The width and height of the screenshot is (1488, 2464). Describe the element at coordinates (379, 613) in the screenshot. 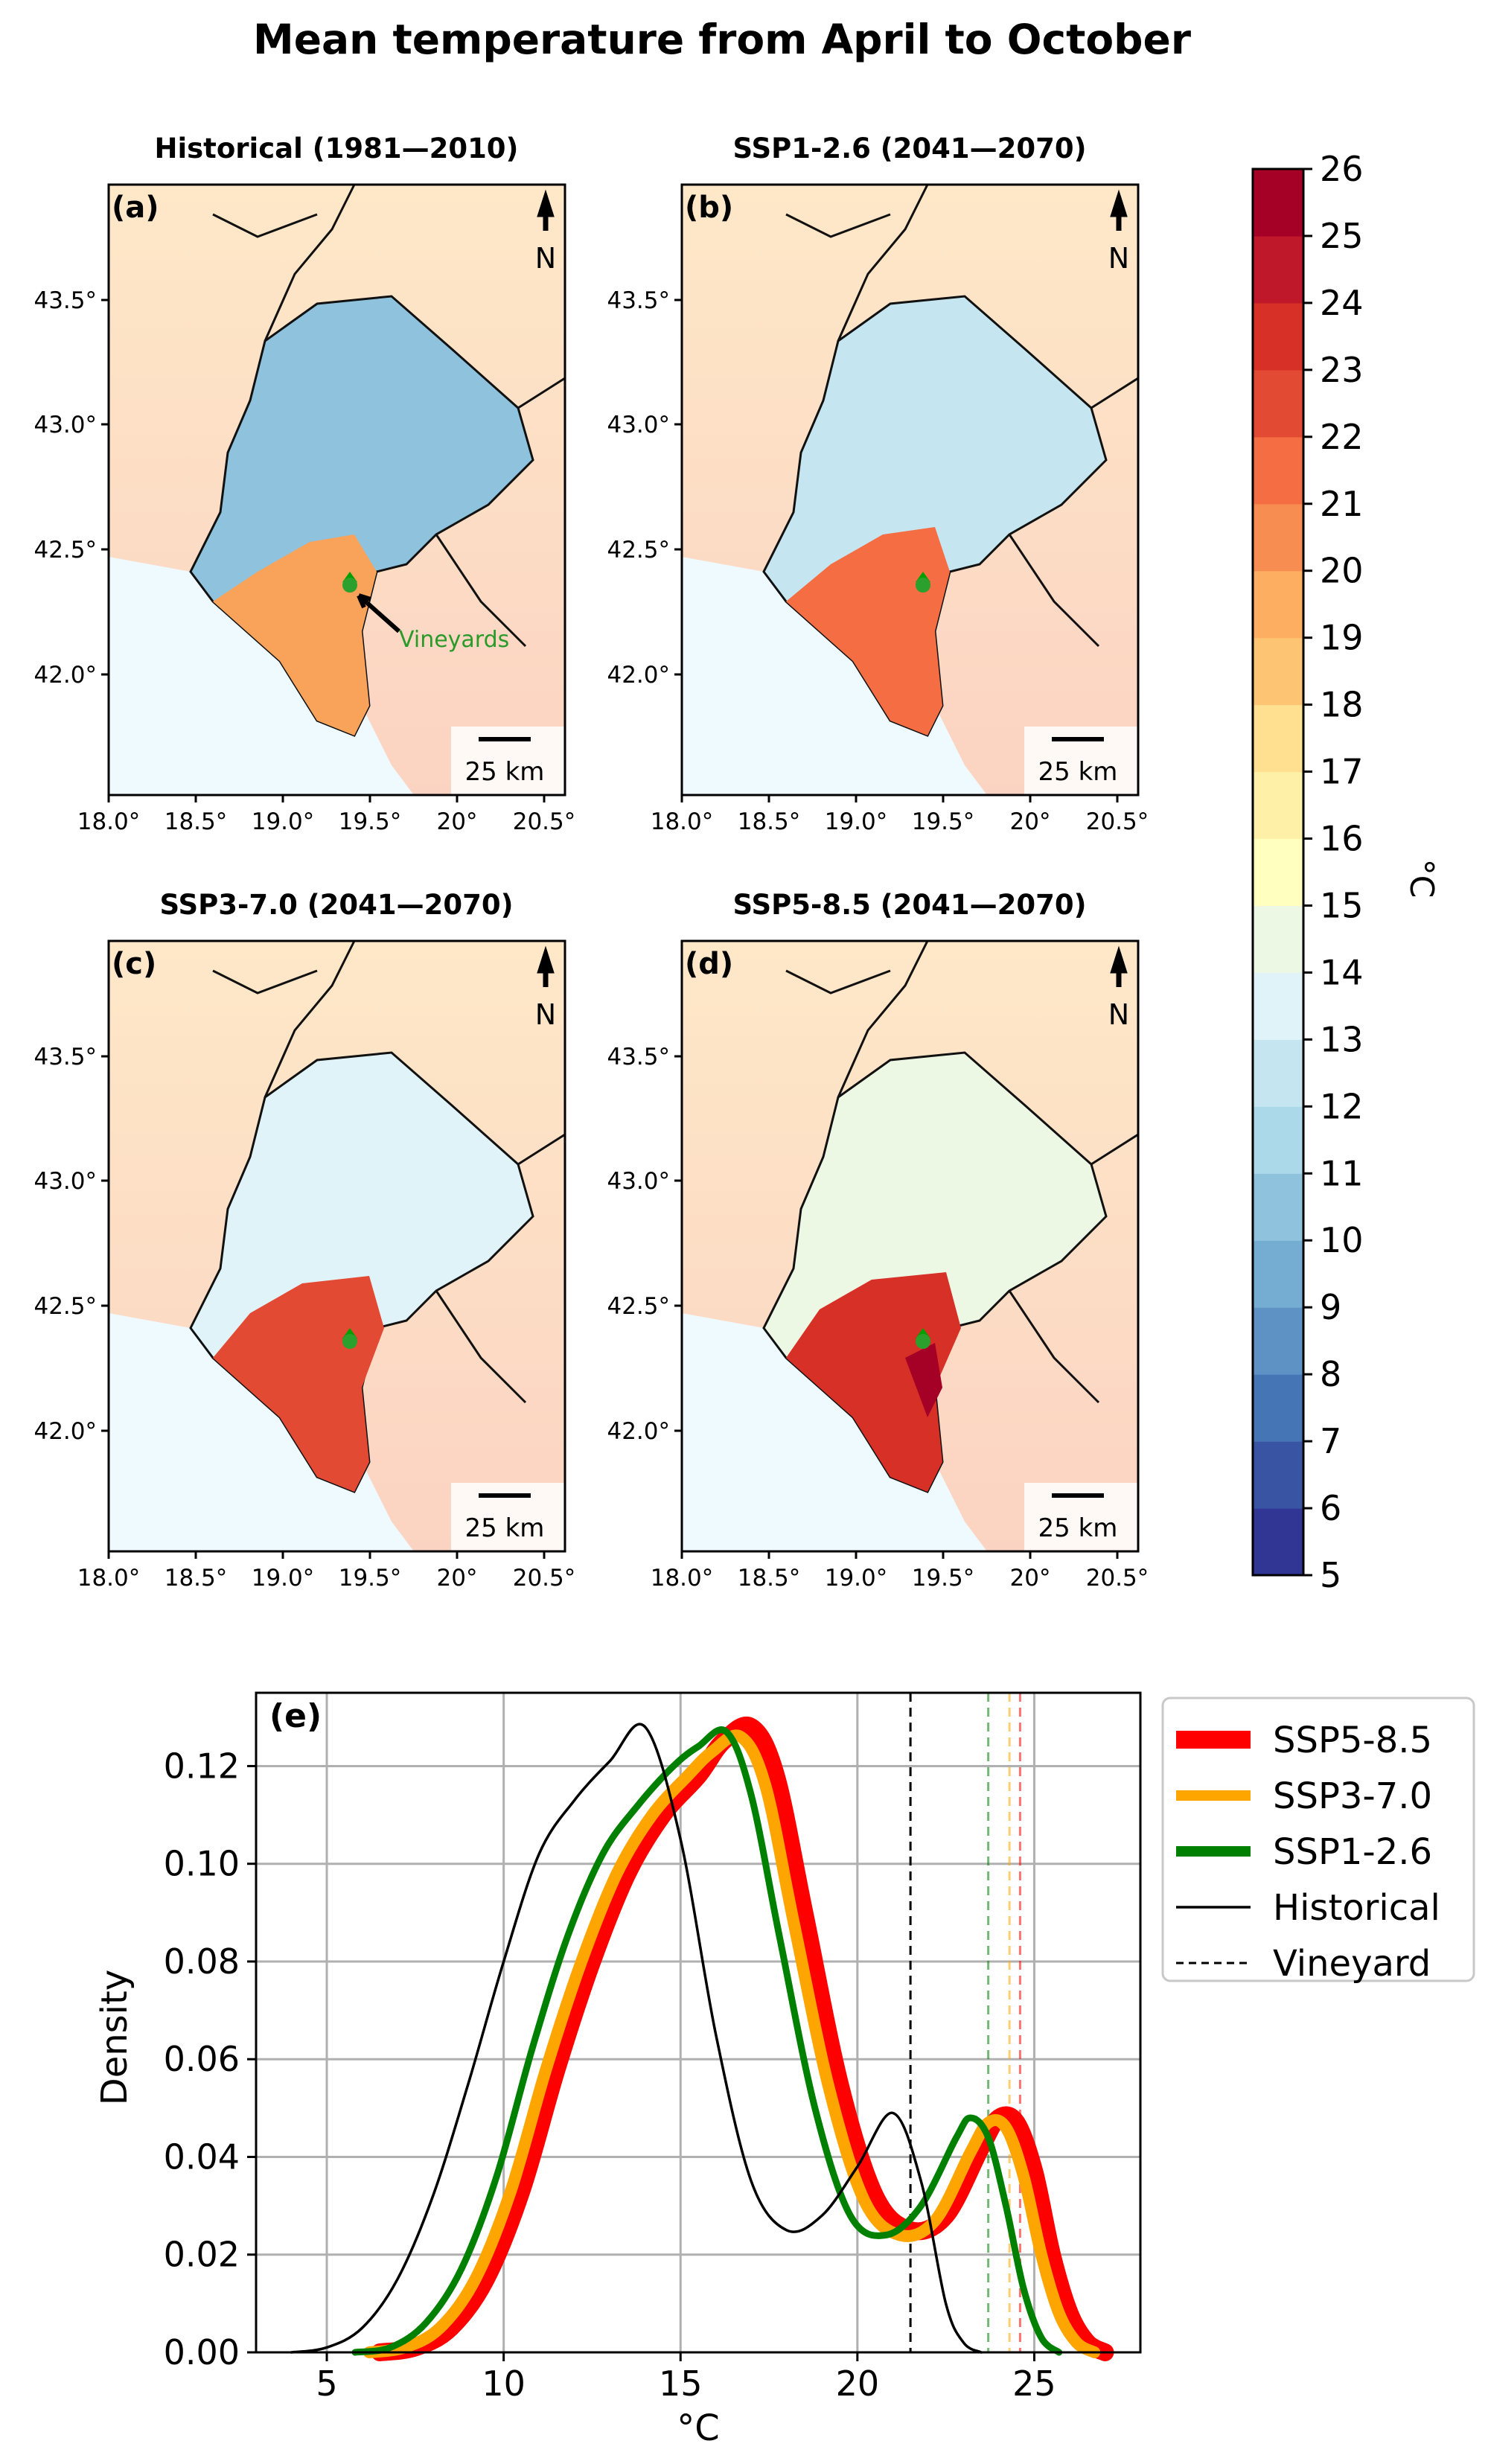

I see `vineyard-arrow-a` at that location.